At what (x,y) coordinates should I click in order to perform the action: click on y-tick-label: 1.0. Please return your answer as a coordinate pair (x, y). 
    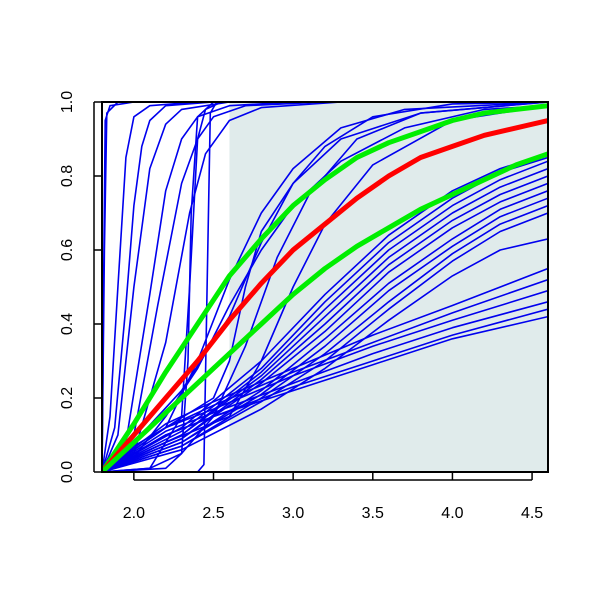
    Looking at the image, I should click on (67, 102).